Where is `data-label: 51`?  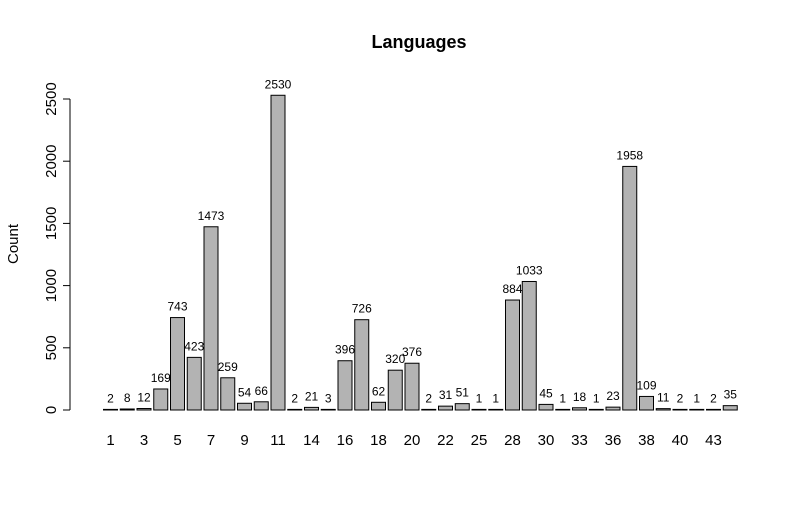 data-label: 51 is located at coordinates (463, 393).